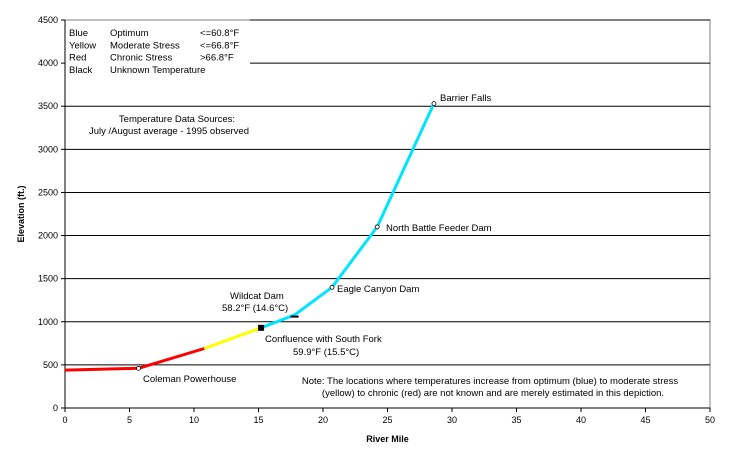 This screenshot has width=730, height=466. What do you see at coordinates (48, 279) in the screenshot?
I see `y-tick-label: 1500` at bounding box center [48, 279].